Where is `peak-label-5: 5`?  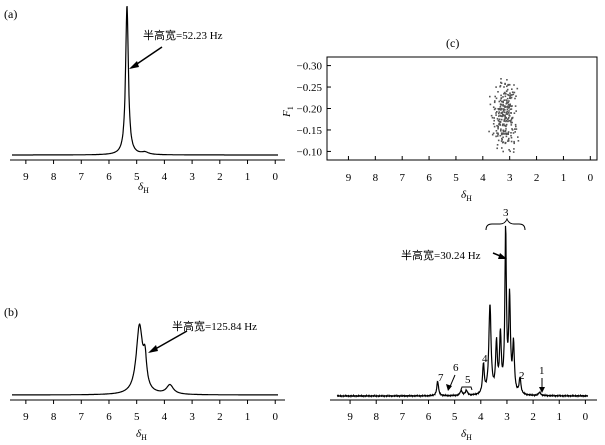 peak-label-5: 5 is located at coordinates (468, 380).